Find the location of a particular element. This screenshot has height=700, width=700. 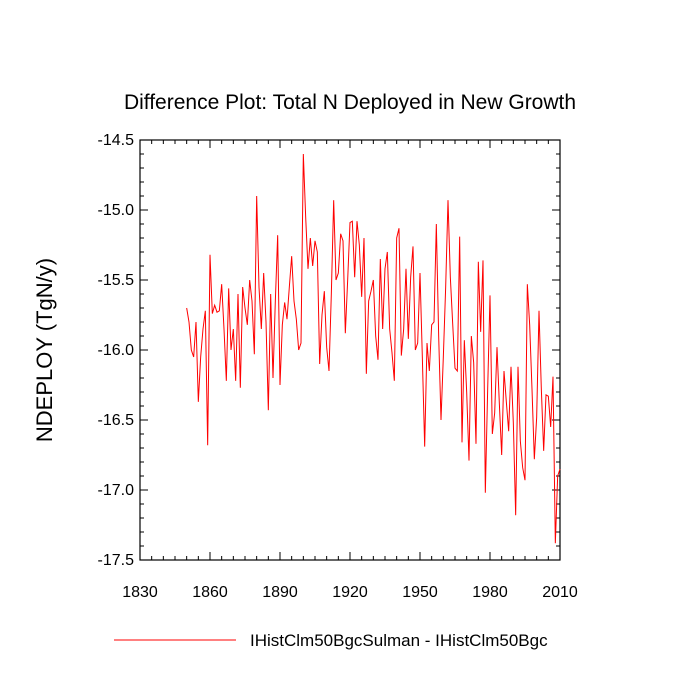

legend-label: IHistClm50BgcSulman - IHistClm50Bgc is located at coordinates (399, 640).